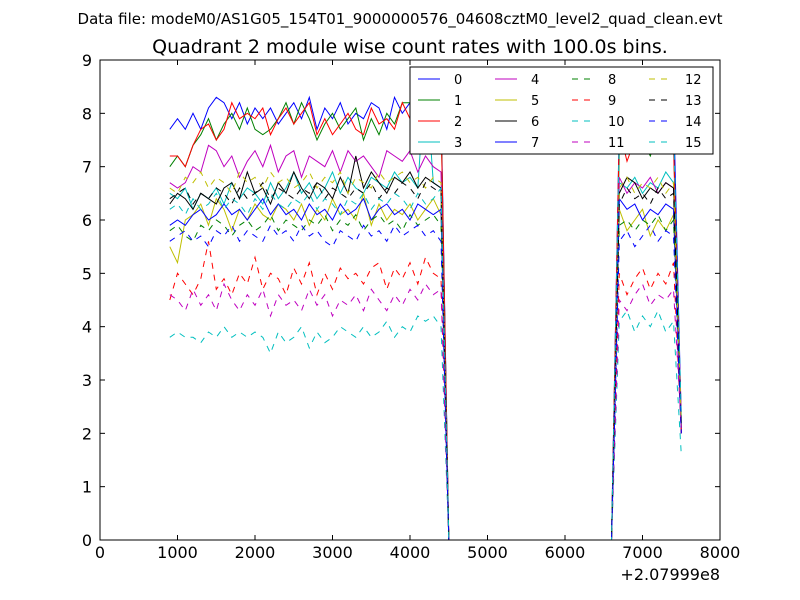 The width and height of the screenshot is (800, 600). What do you see at coordinates (87, 113) in the screenshot?
I see `y-tick-label: 8` at bounding box center [87, 113].